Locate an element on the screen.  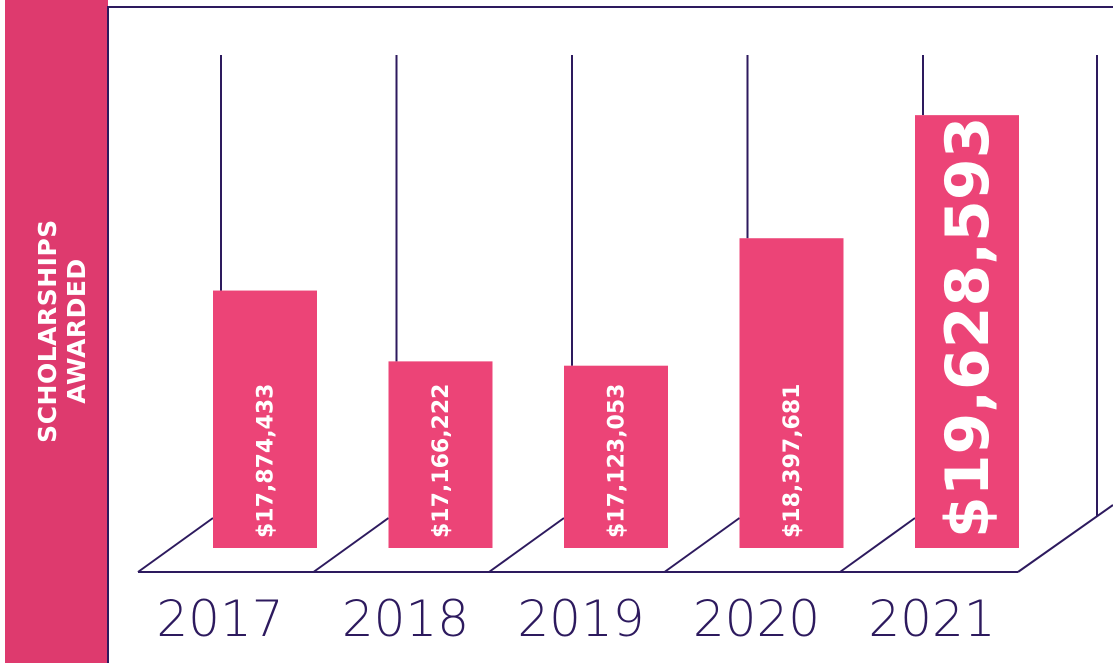
x-tick-label: 2021 is located at coordinates (931, 619).